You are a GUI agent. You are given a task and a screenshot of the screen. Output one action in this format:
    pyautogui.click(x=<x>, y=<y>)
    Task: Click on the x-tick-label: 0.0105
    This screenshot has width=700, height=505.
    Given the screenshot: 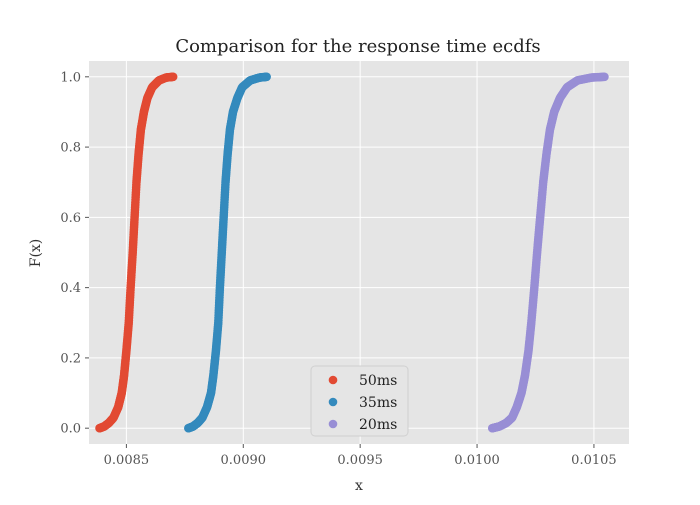 What is the action you would take?
    pyautogui.click(x=594, y=460)
    